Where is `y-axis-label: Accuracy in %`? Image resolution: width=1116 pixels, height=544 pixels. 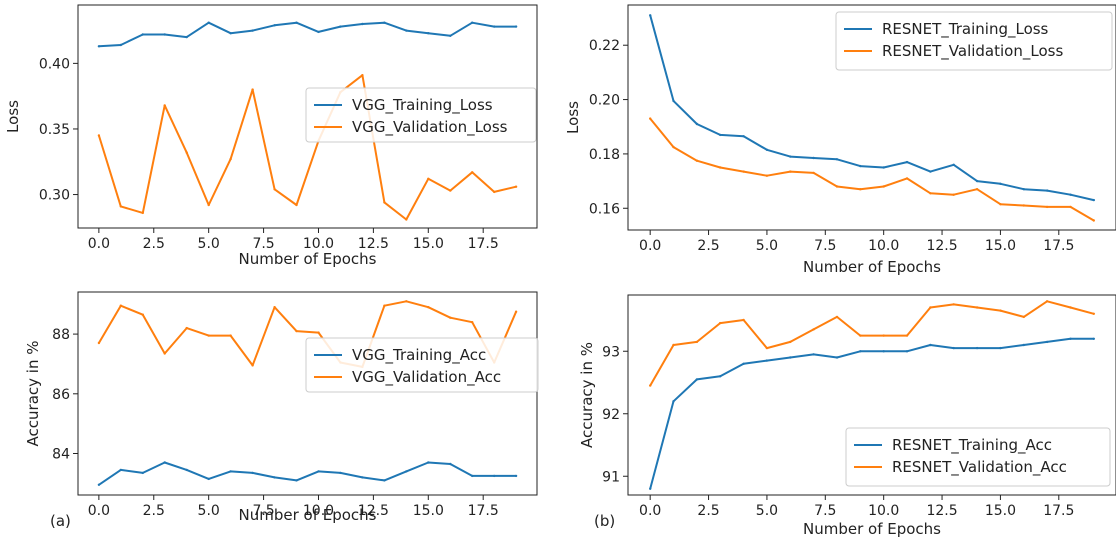
y-axis-label: Accuracy in % is located at coordinates (587, 395).